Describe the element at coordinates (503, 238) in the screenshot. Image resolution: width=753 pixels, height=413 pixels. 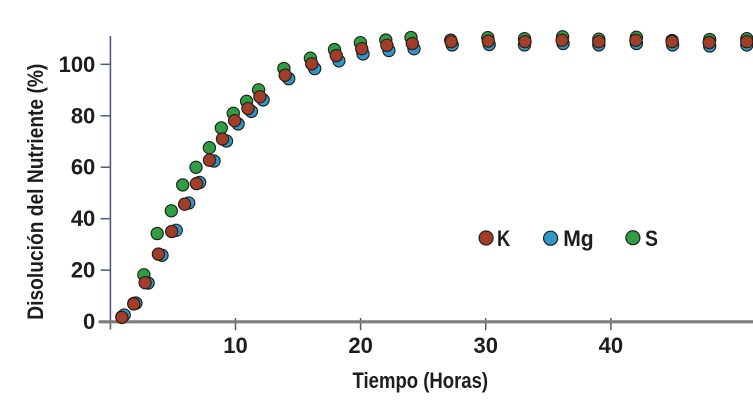
I see `svg-text: K` at that location.